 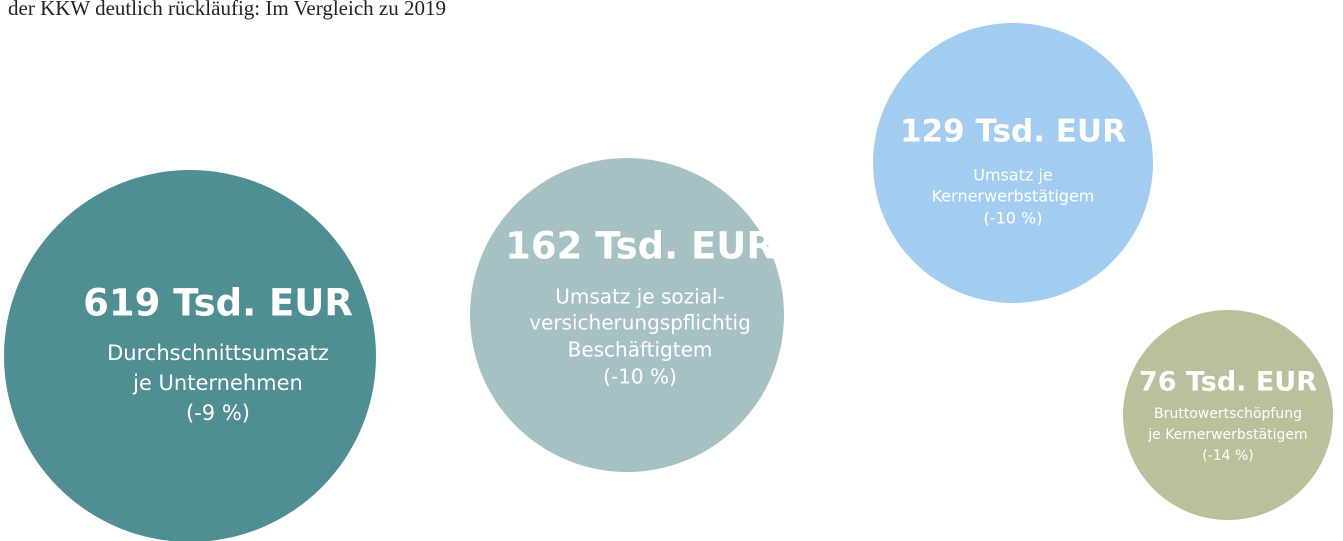 What do you see at coordinates (1227, 435) in the screenshot?
I see `bubble-label: je Kernerwerbstätigem` at bounding box center [1227, 435].